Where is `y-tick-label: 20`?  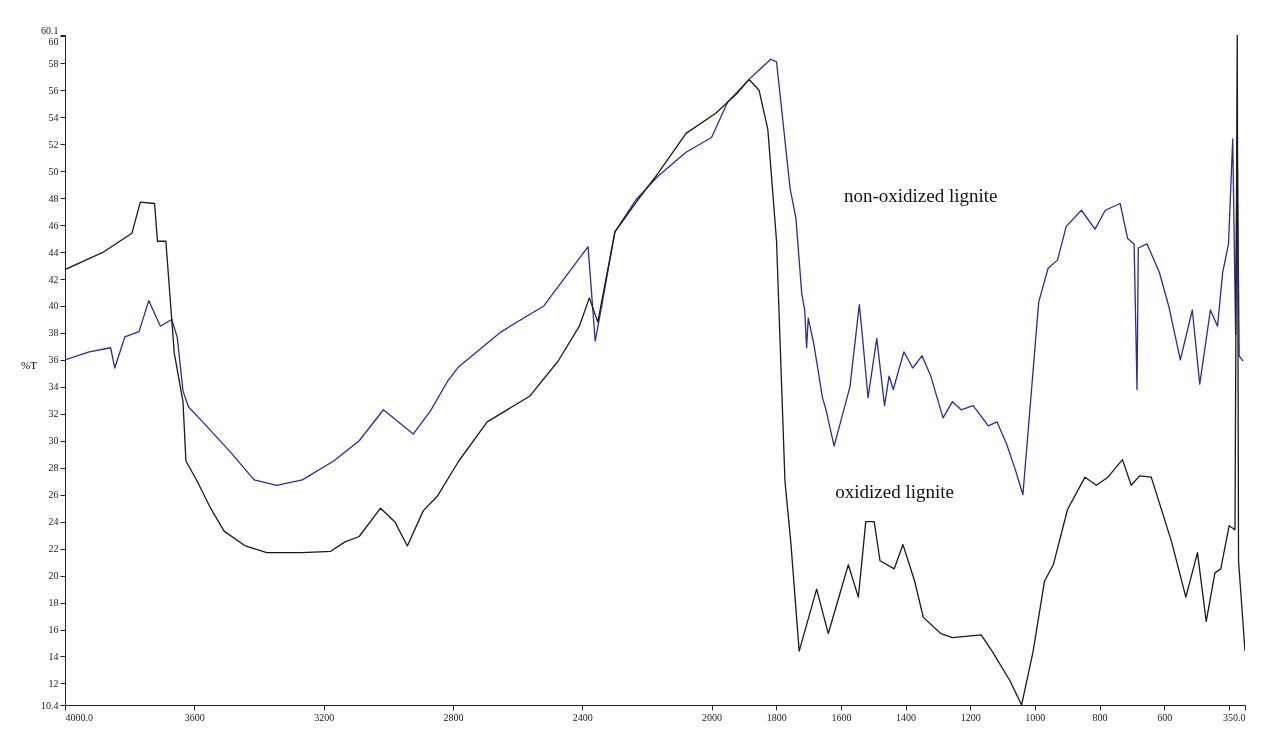
y-tick-label: 20 is located at coordinates (53, 576).